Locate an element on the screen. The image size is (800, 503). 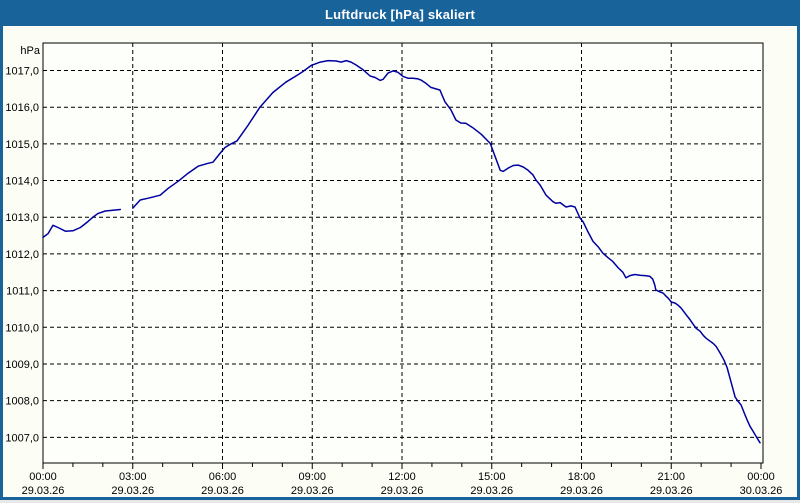
x-tick-time-label: 15:00 is located at coordinates (492, 477).